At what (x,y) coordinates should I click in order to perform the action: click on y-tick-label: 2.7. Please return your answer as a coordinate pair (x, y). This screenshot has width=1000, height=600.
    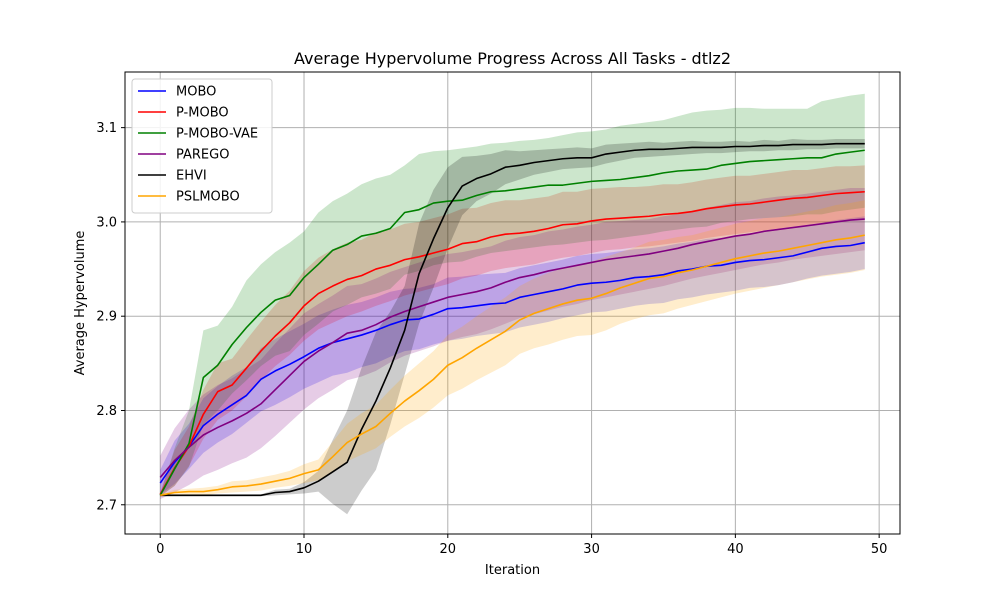
    Looking at the image, I should click on (106, 505).